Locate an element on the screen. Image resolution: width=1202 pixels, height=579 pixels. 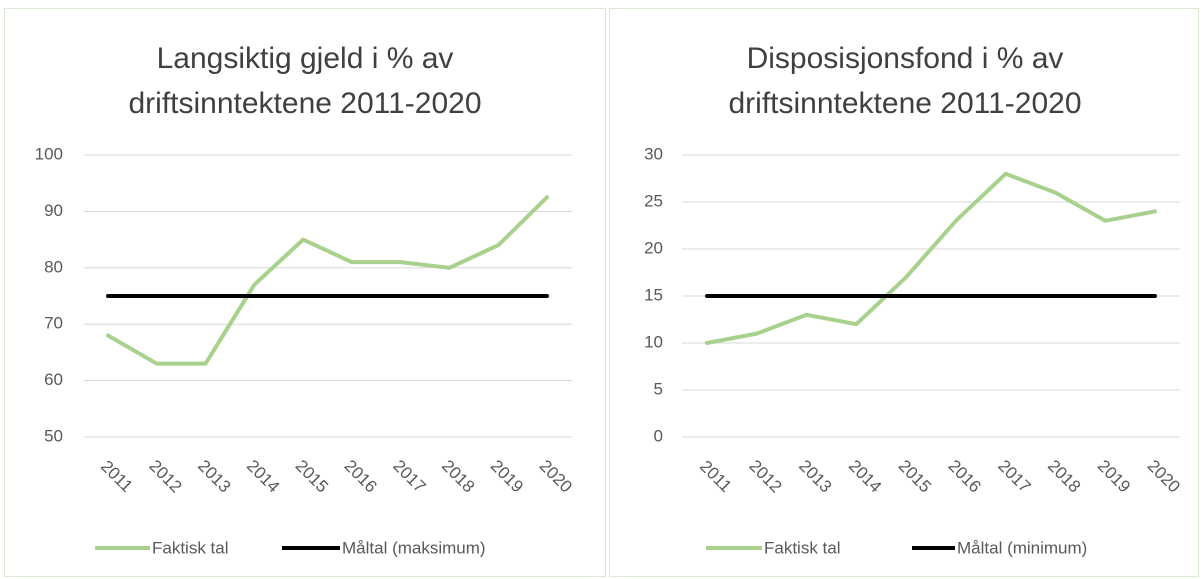
legend-label: Måltal (minimum) is located at coordinates (1022, 547).